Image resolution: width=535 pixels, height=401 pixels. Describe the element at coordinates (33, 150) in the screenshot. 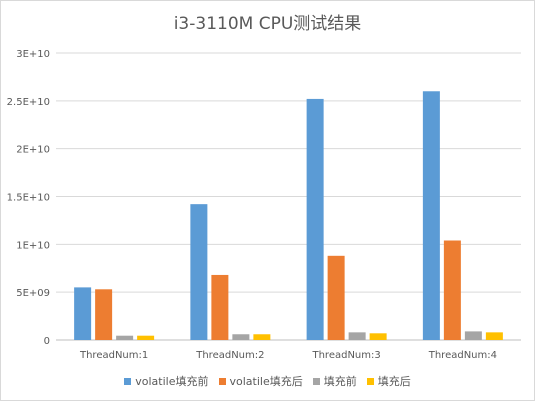

I see `y-tick-label: 2E+10` at that location.